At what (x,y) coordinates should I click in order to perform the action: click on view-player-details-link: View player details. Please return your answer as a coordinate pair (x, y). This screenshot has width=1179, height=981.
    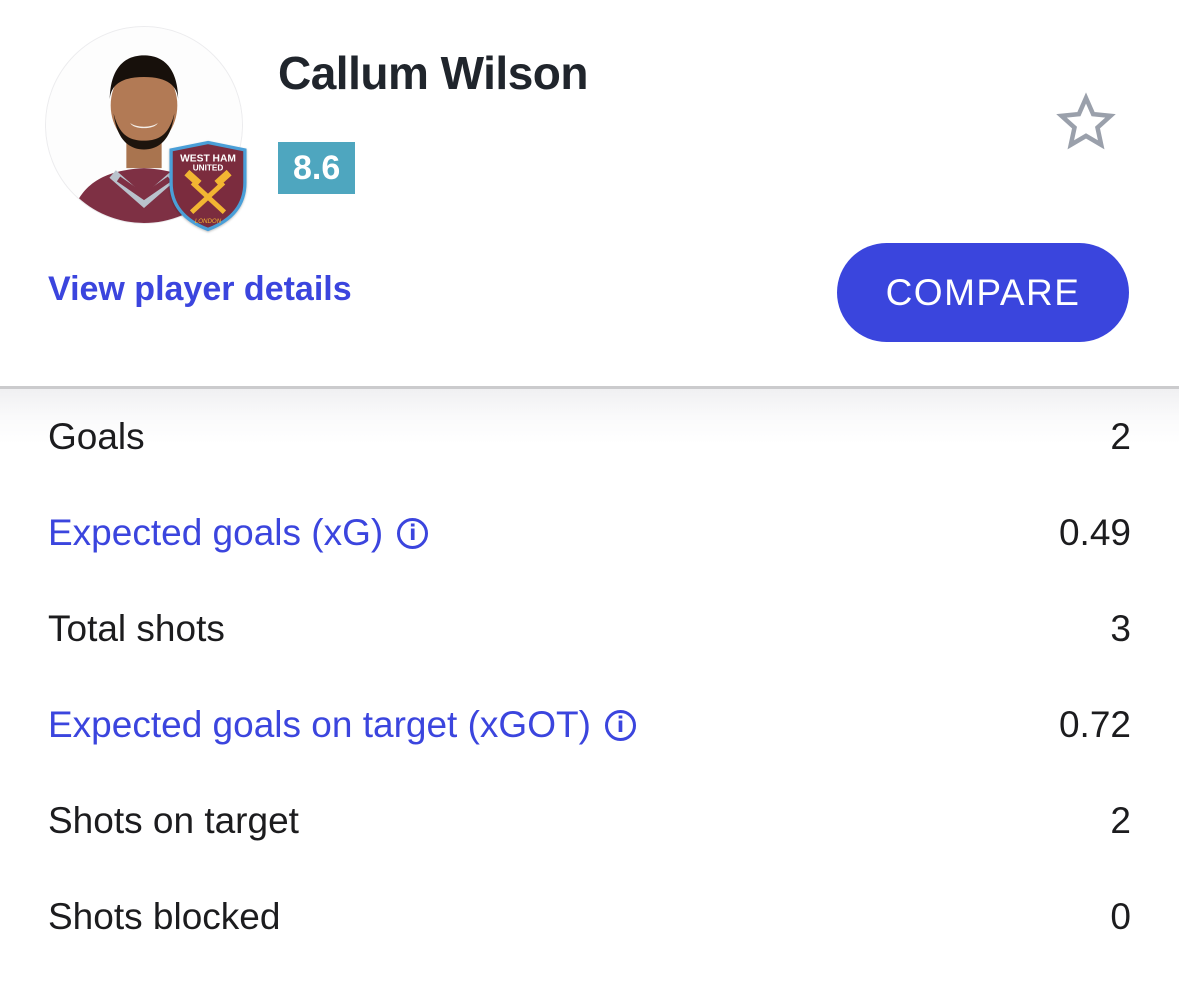
    Looking at the image, I should click on (200, 289).